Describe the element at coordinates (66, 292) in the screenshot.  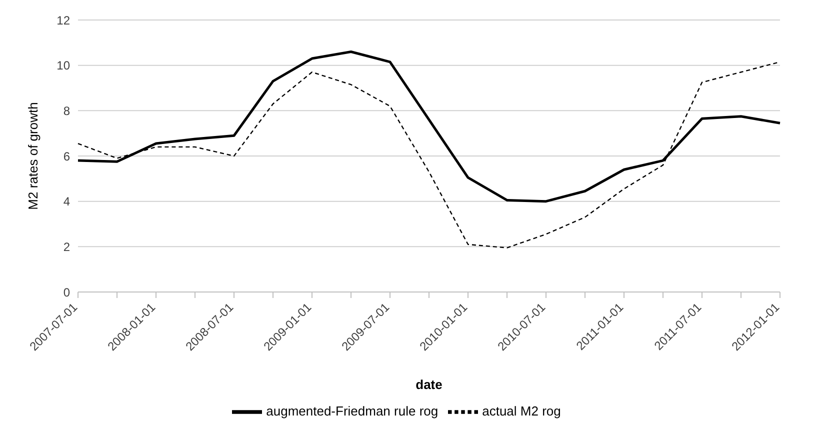
I see `y-tick-label: 0` at that location.